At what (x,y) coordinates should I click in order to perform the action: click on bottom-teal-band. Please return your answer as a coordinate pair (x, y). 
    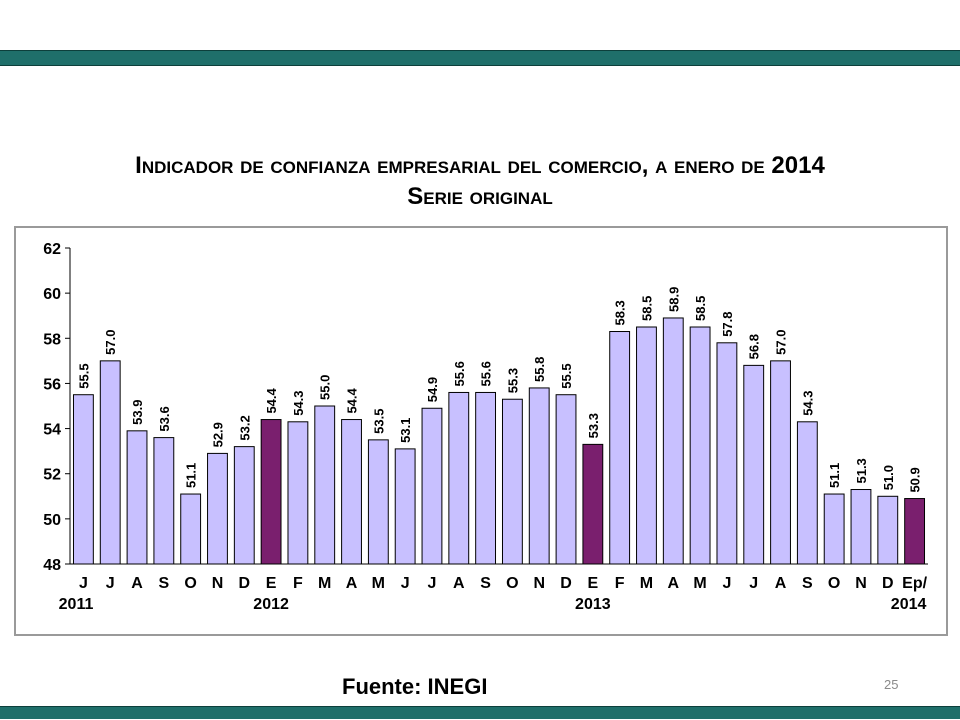
    Looking at the image, I should click on (480, 712).